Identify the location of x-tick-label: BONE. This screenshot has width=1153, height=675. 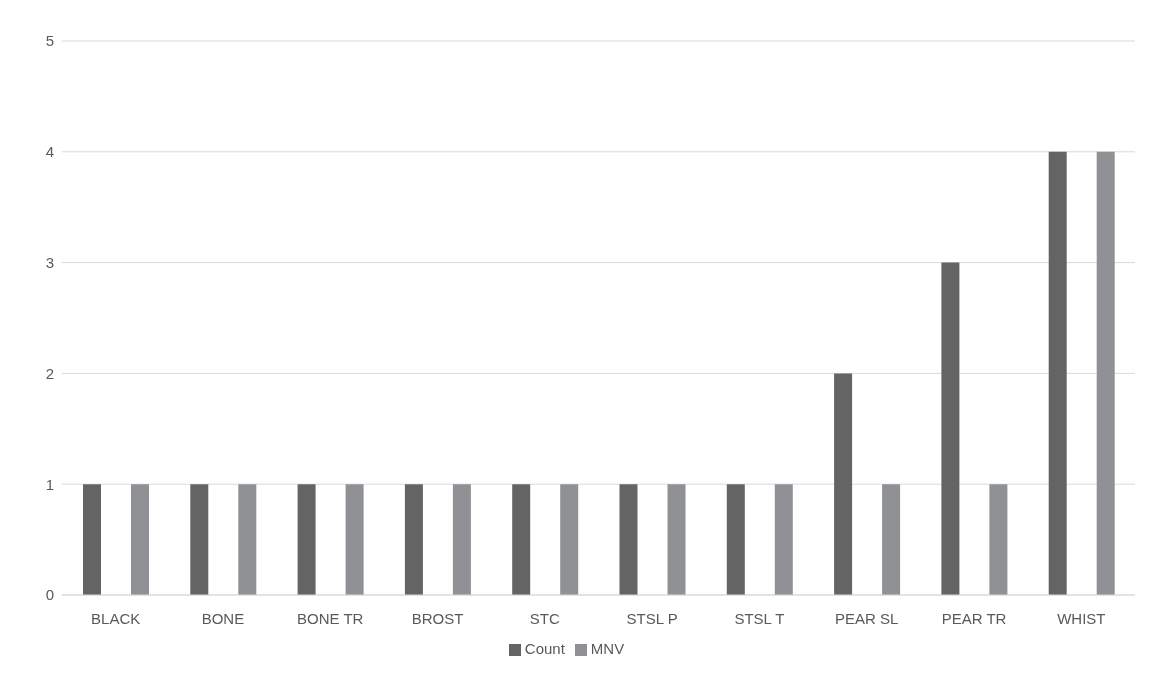
(223, 618).